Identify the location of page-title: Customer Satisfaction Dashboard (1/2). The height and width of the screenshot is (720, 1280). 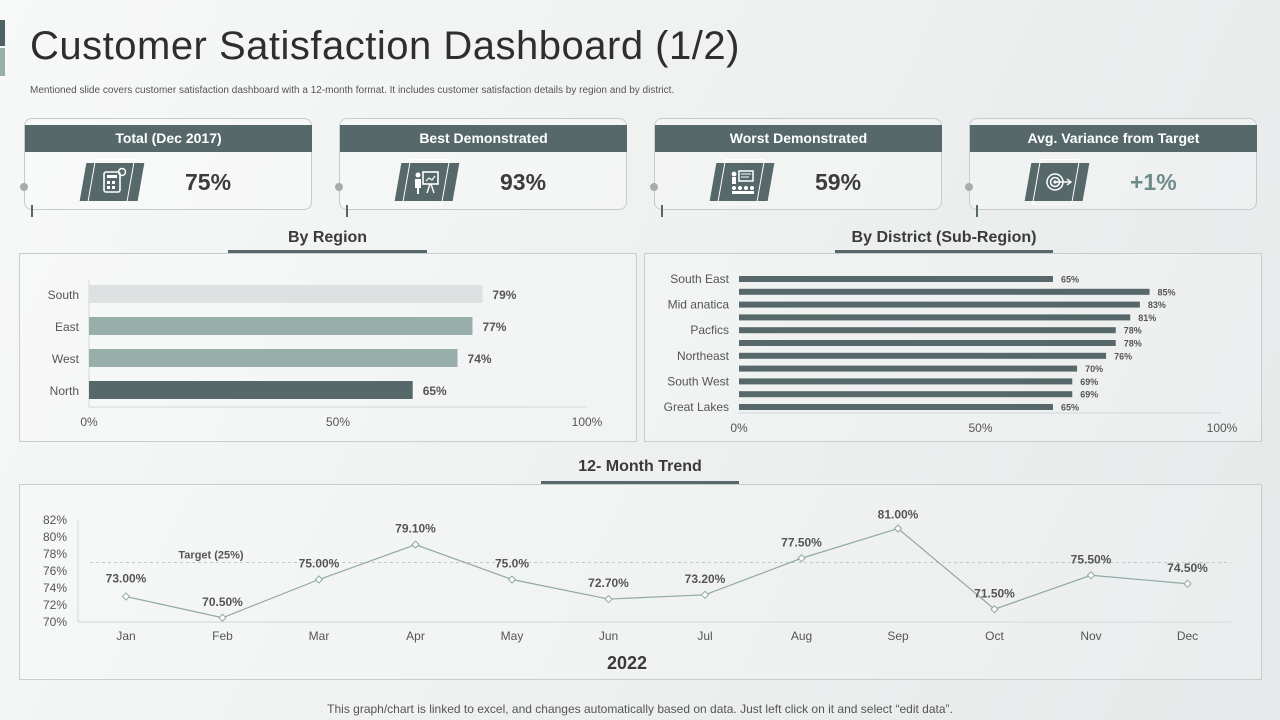
(385, 46).